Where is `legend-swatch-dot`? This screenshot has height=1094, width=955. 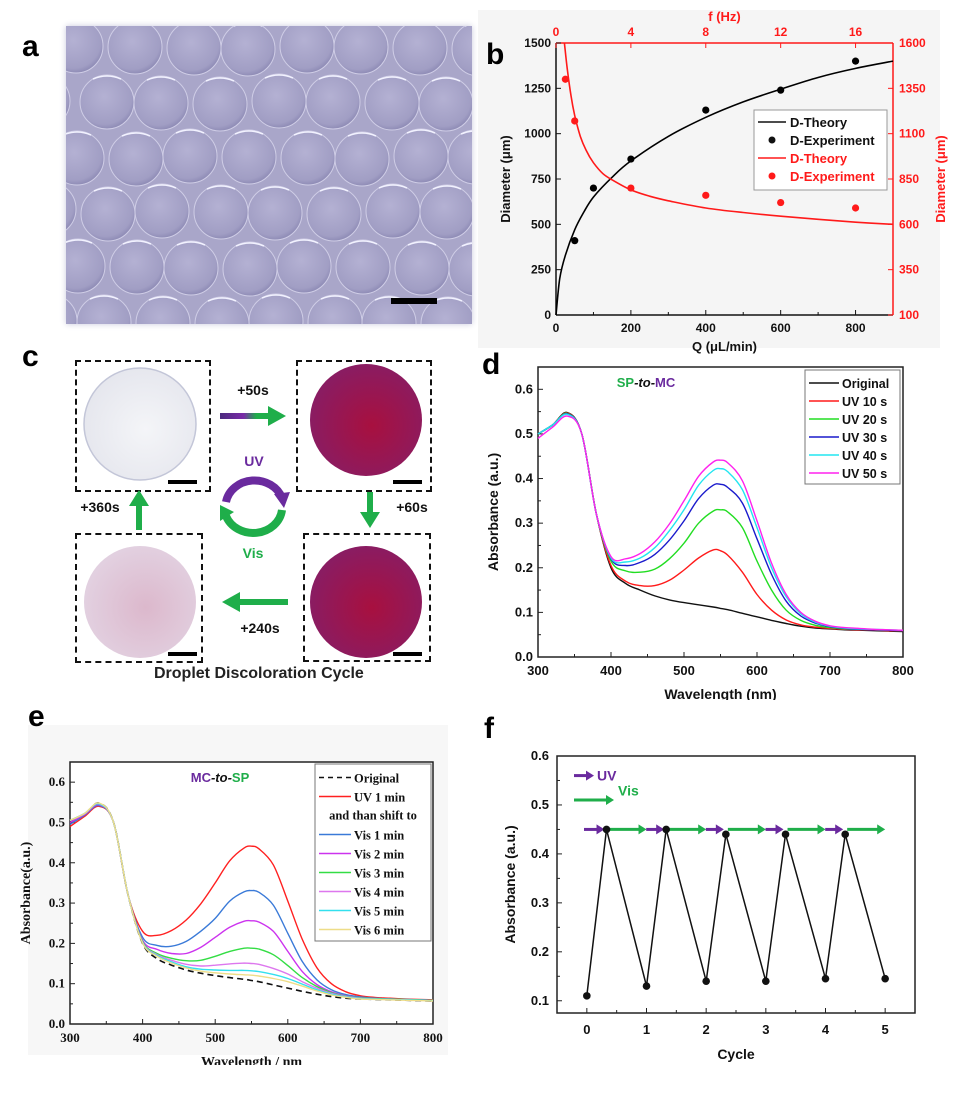
legend-swatch-dot is located at coordinates (772, 140).